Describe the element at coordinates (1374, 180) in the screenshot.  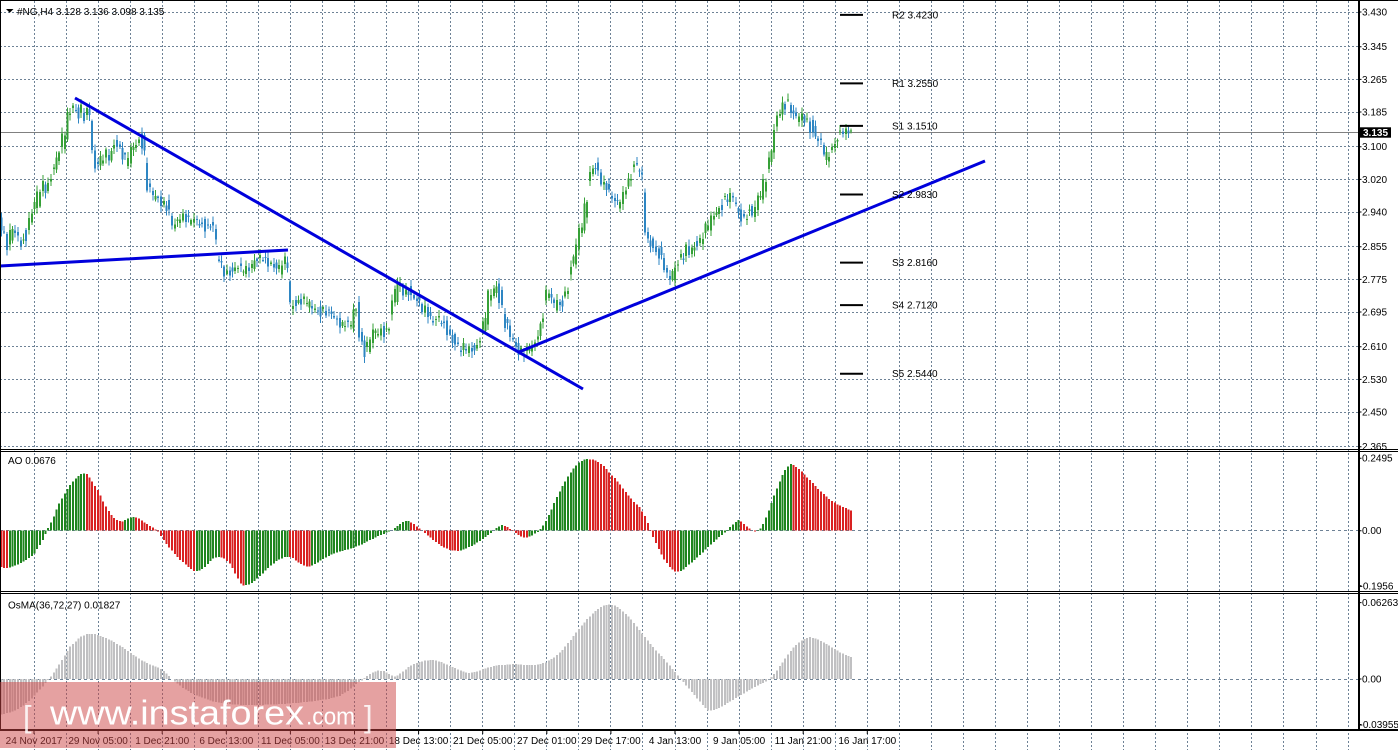
I see `svg-text: 3.020` at that location.